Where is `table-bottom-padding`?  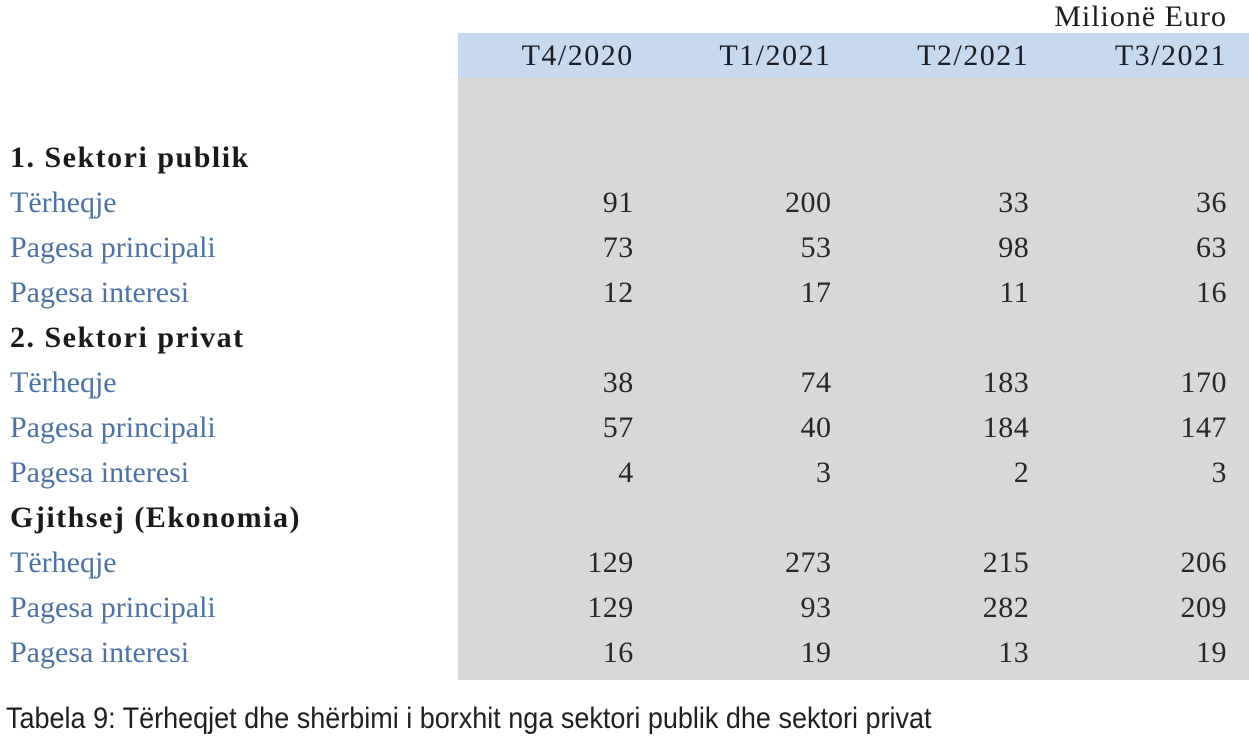 table-bottom-padding is located at coordinates (624, 677).